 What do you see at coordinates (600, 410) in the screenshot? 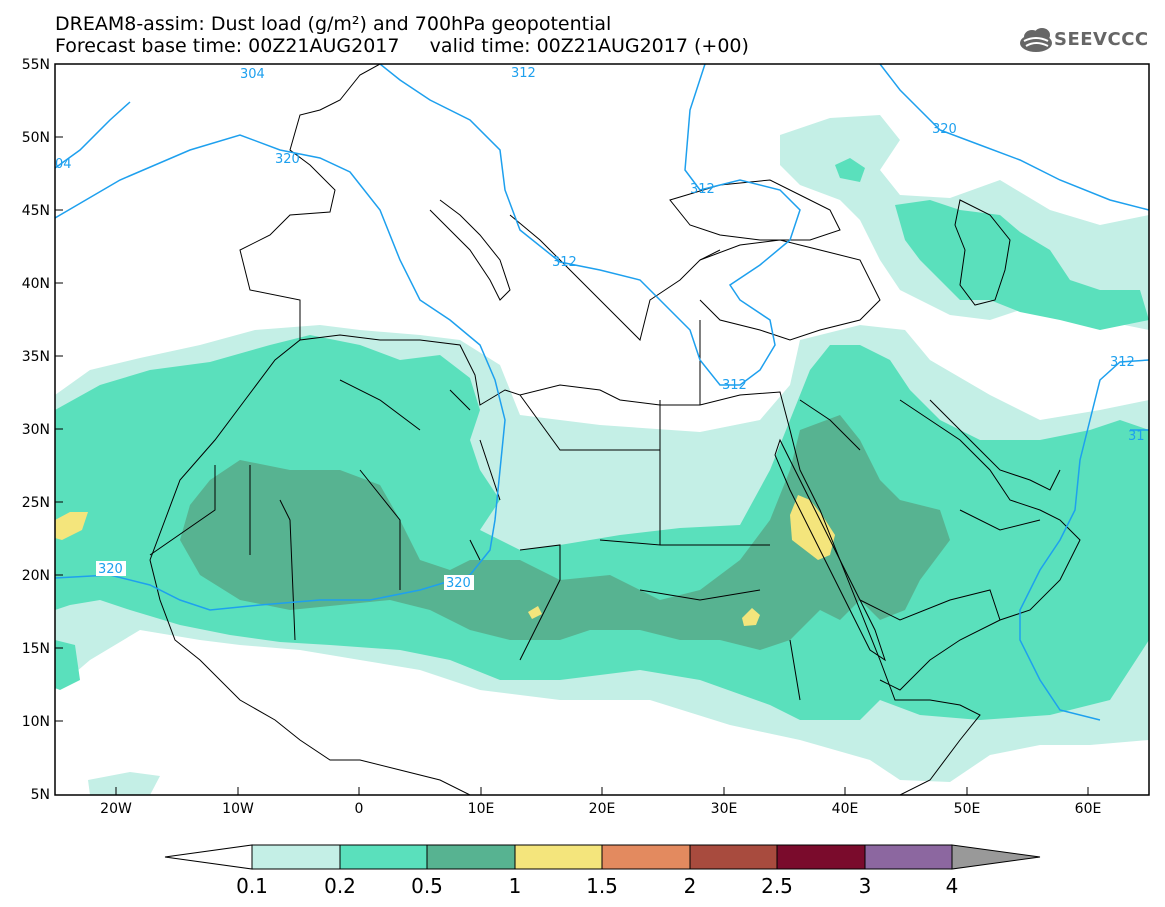
I see `country-borders` at bounding box center [600, 410].